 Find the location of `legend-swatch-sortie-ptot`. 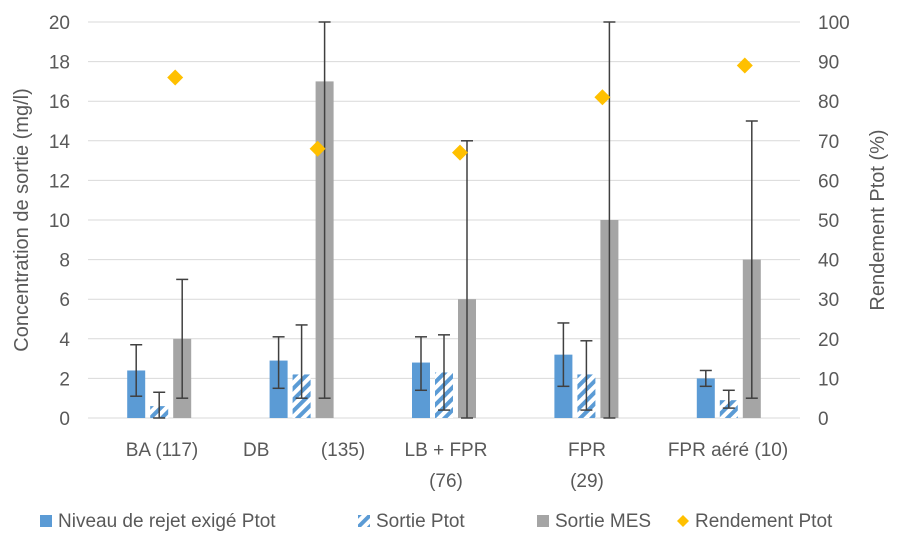

legend-swatch-sortie-ptot is located at coordinates (364, 521).